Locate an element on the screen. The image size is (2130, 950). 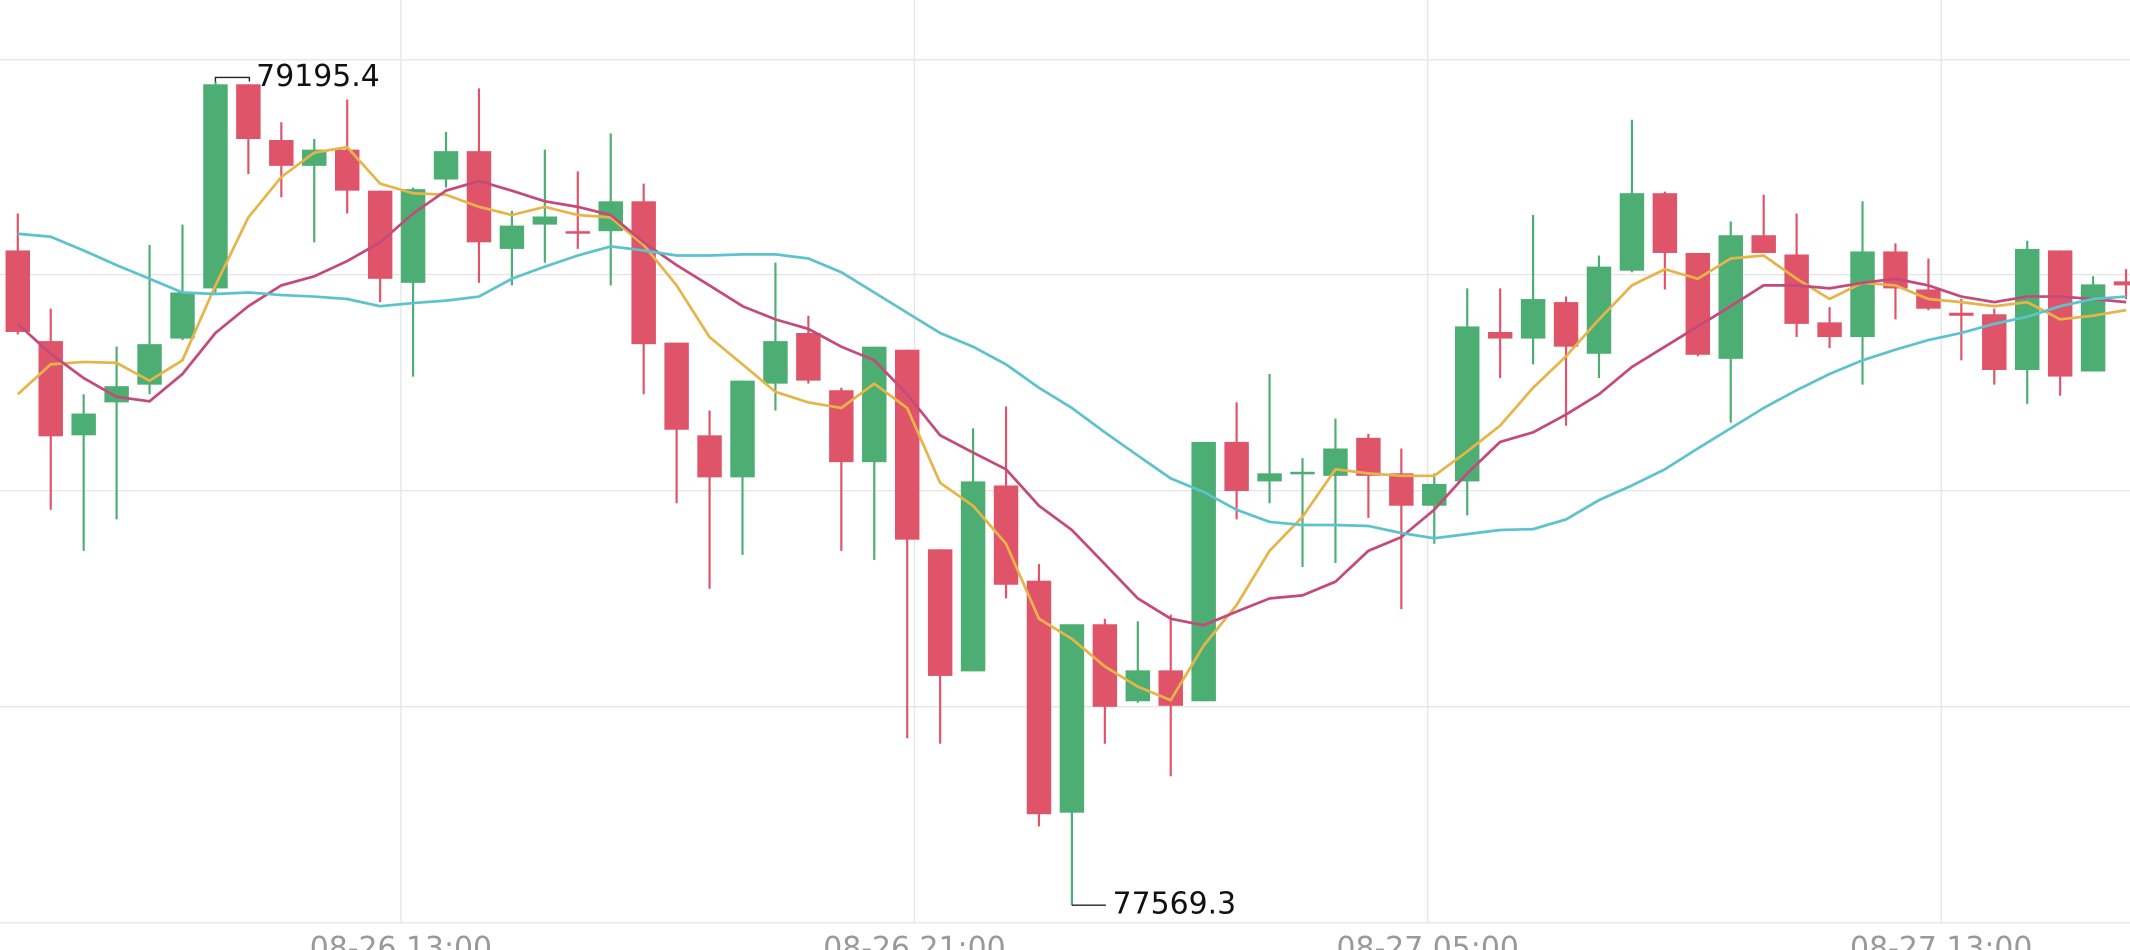
x-tick-label: 08-26 21:00 is located at coordinates (914, 940).